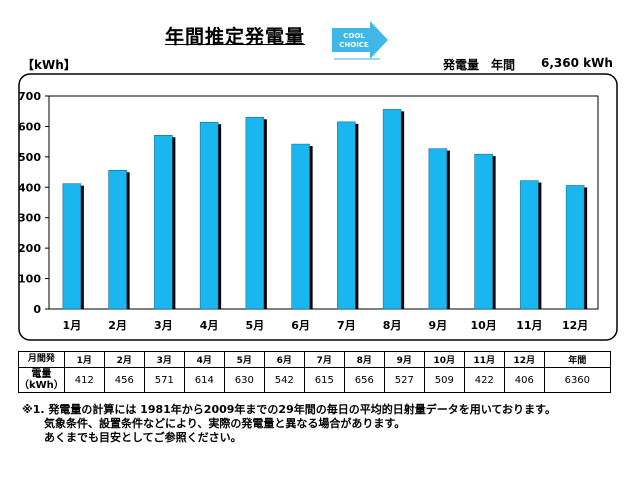 The image size is (640, 480). Describe the element at coordinates (324, 380) in the screenshot. I see `table-month-value: 615` at that location.